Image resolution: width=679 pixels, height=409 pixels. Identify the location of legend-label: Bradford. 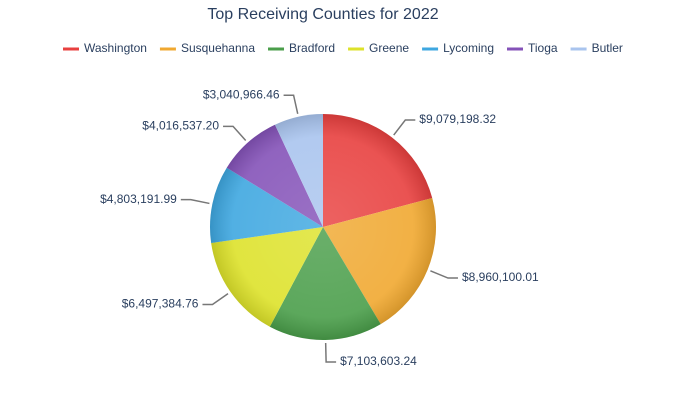
(312, 48).